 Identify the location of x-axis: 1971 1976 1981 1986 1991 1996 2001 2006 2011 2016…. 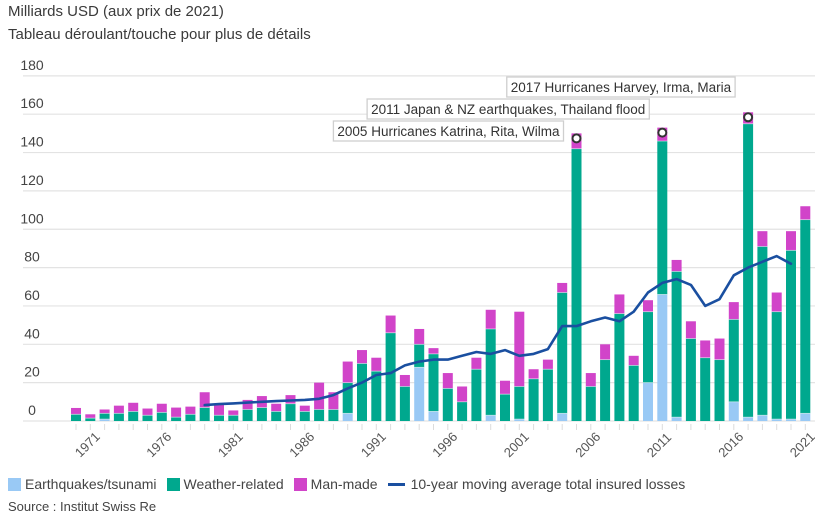
(443, 442).